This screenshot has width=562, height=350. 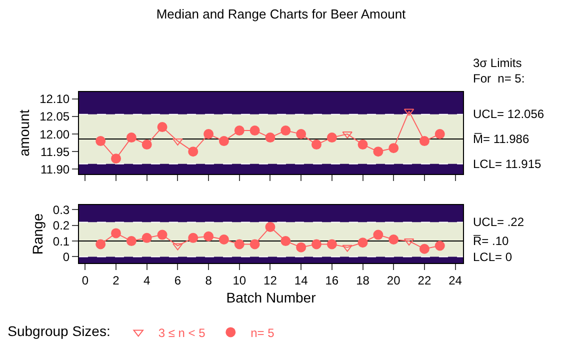 I want to click on x-tick-label: 6, so click(x=178, y=280).